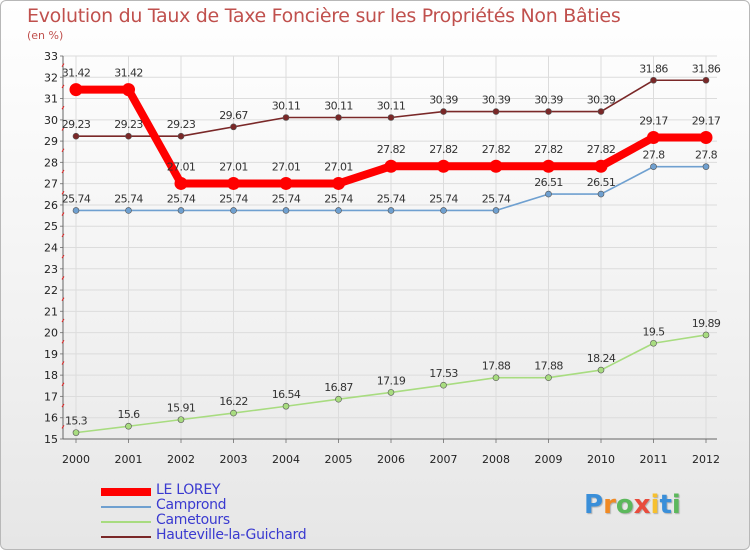  What do you see at coordinates (233, 198) in the screenshot?
I see `data-label-camprond-2003: 25.74` at bounding box center [233, 198].